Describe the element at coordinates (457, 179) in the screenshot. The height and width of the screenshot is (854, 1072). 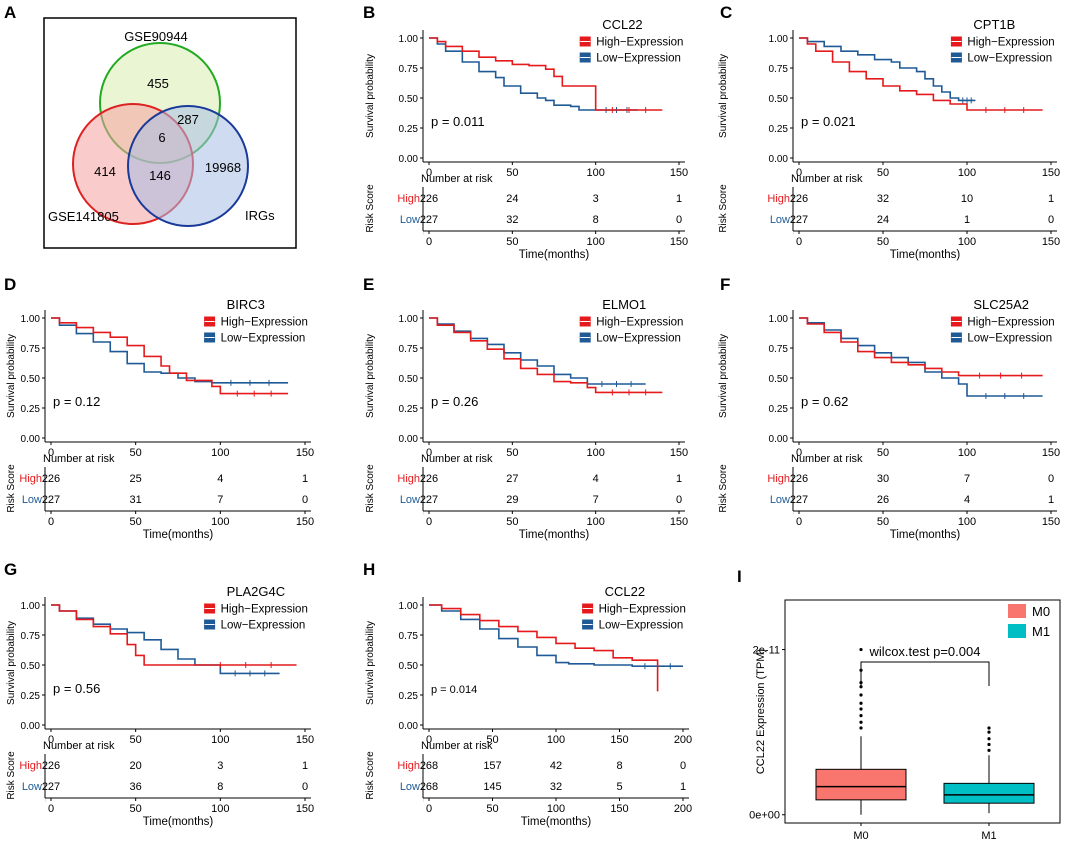
I see `risk-table-title: Number at risk` at that location.